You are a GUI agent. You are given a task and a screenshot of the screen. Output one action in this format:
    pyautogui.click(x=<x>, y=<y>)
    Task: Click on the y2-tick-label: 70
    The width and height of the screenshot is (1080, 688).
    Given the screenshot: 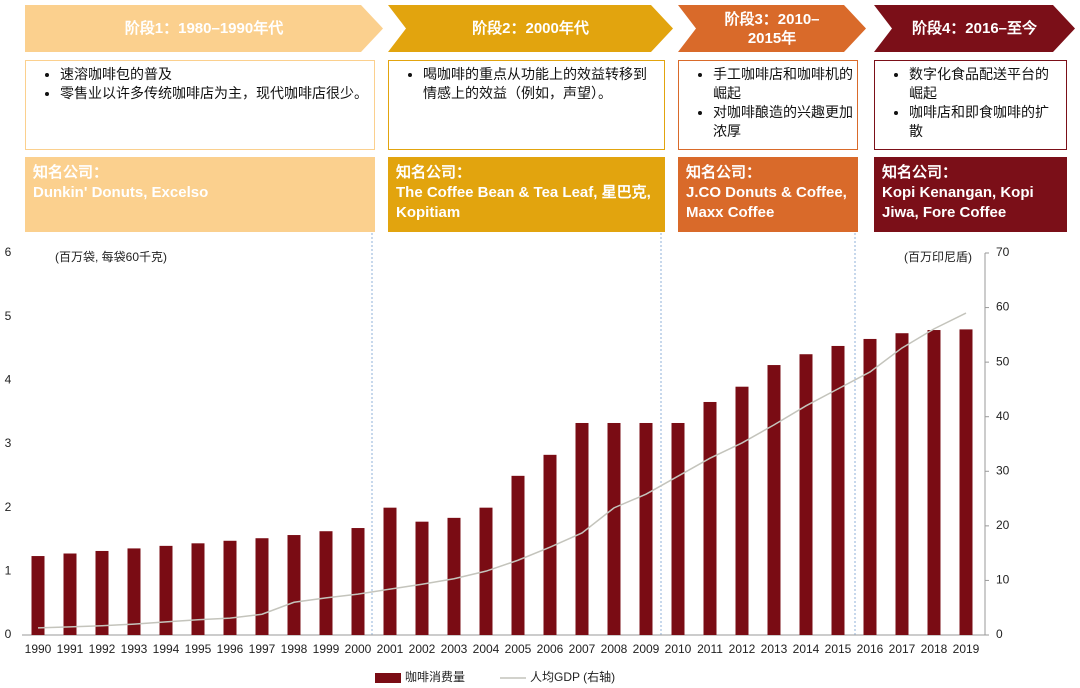 What is the action you would take?
    pyautogui.click(x=1003, y=252)
    